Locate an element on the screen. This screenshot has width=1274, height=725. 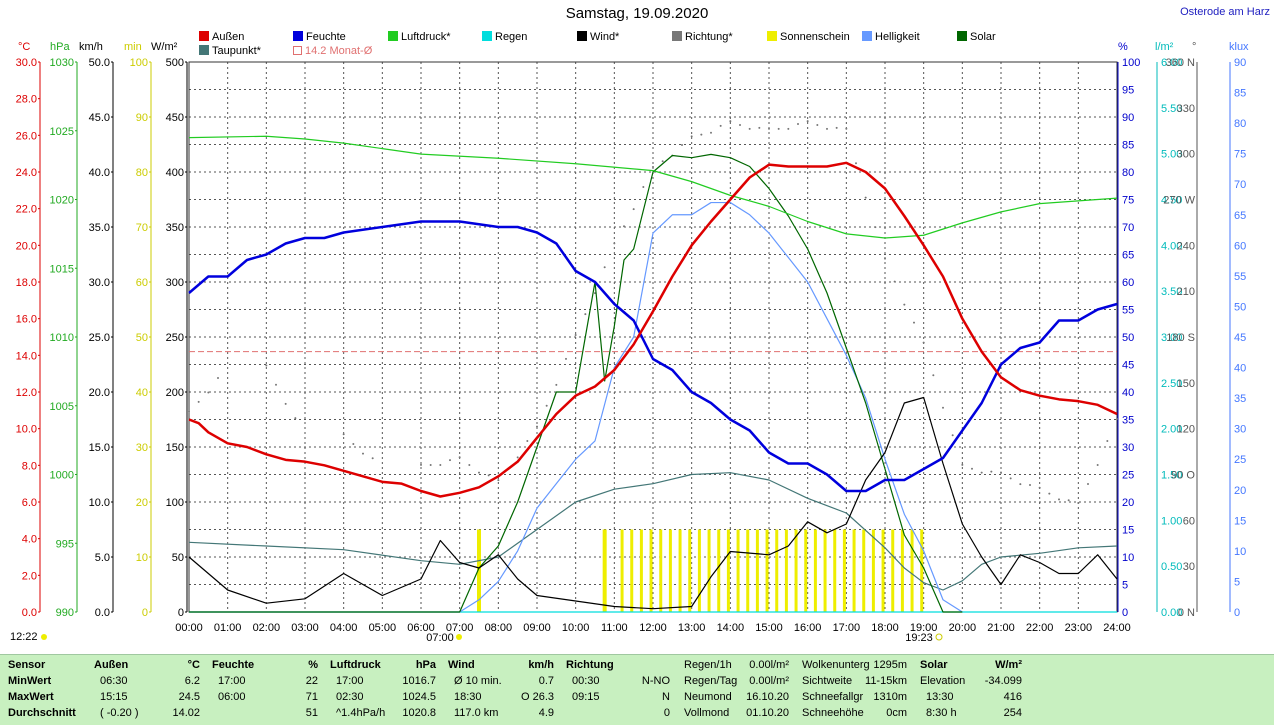
stats-value-label: Wolkenunterg is located at coordinates (836, 665).